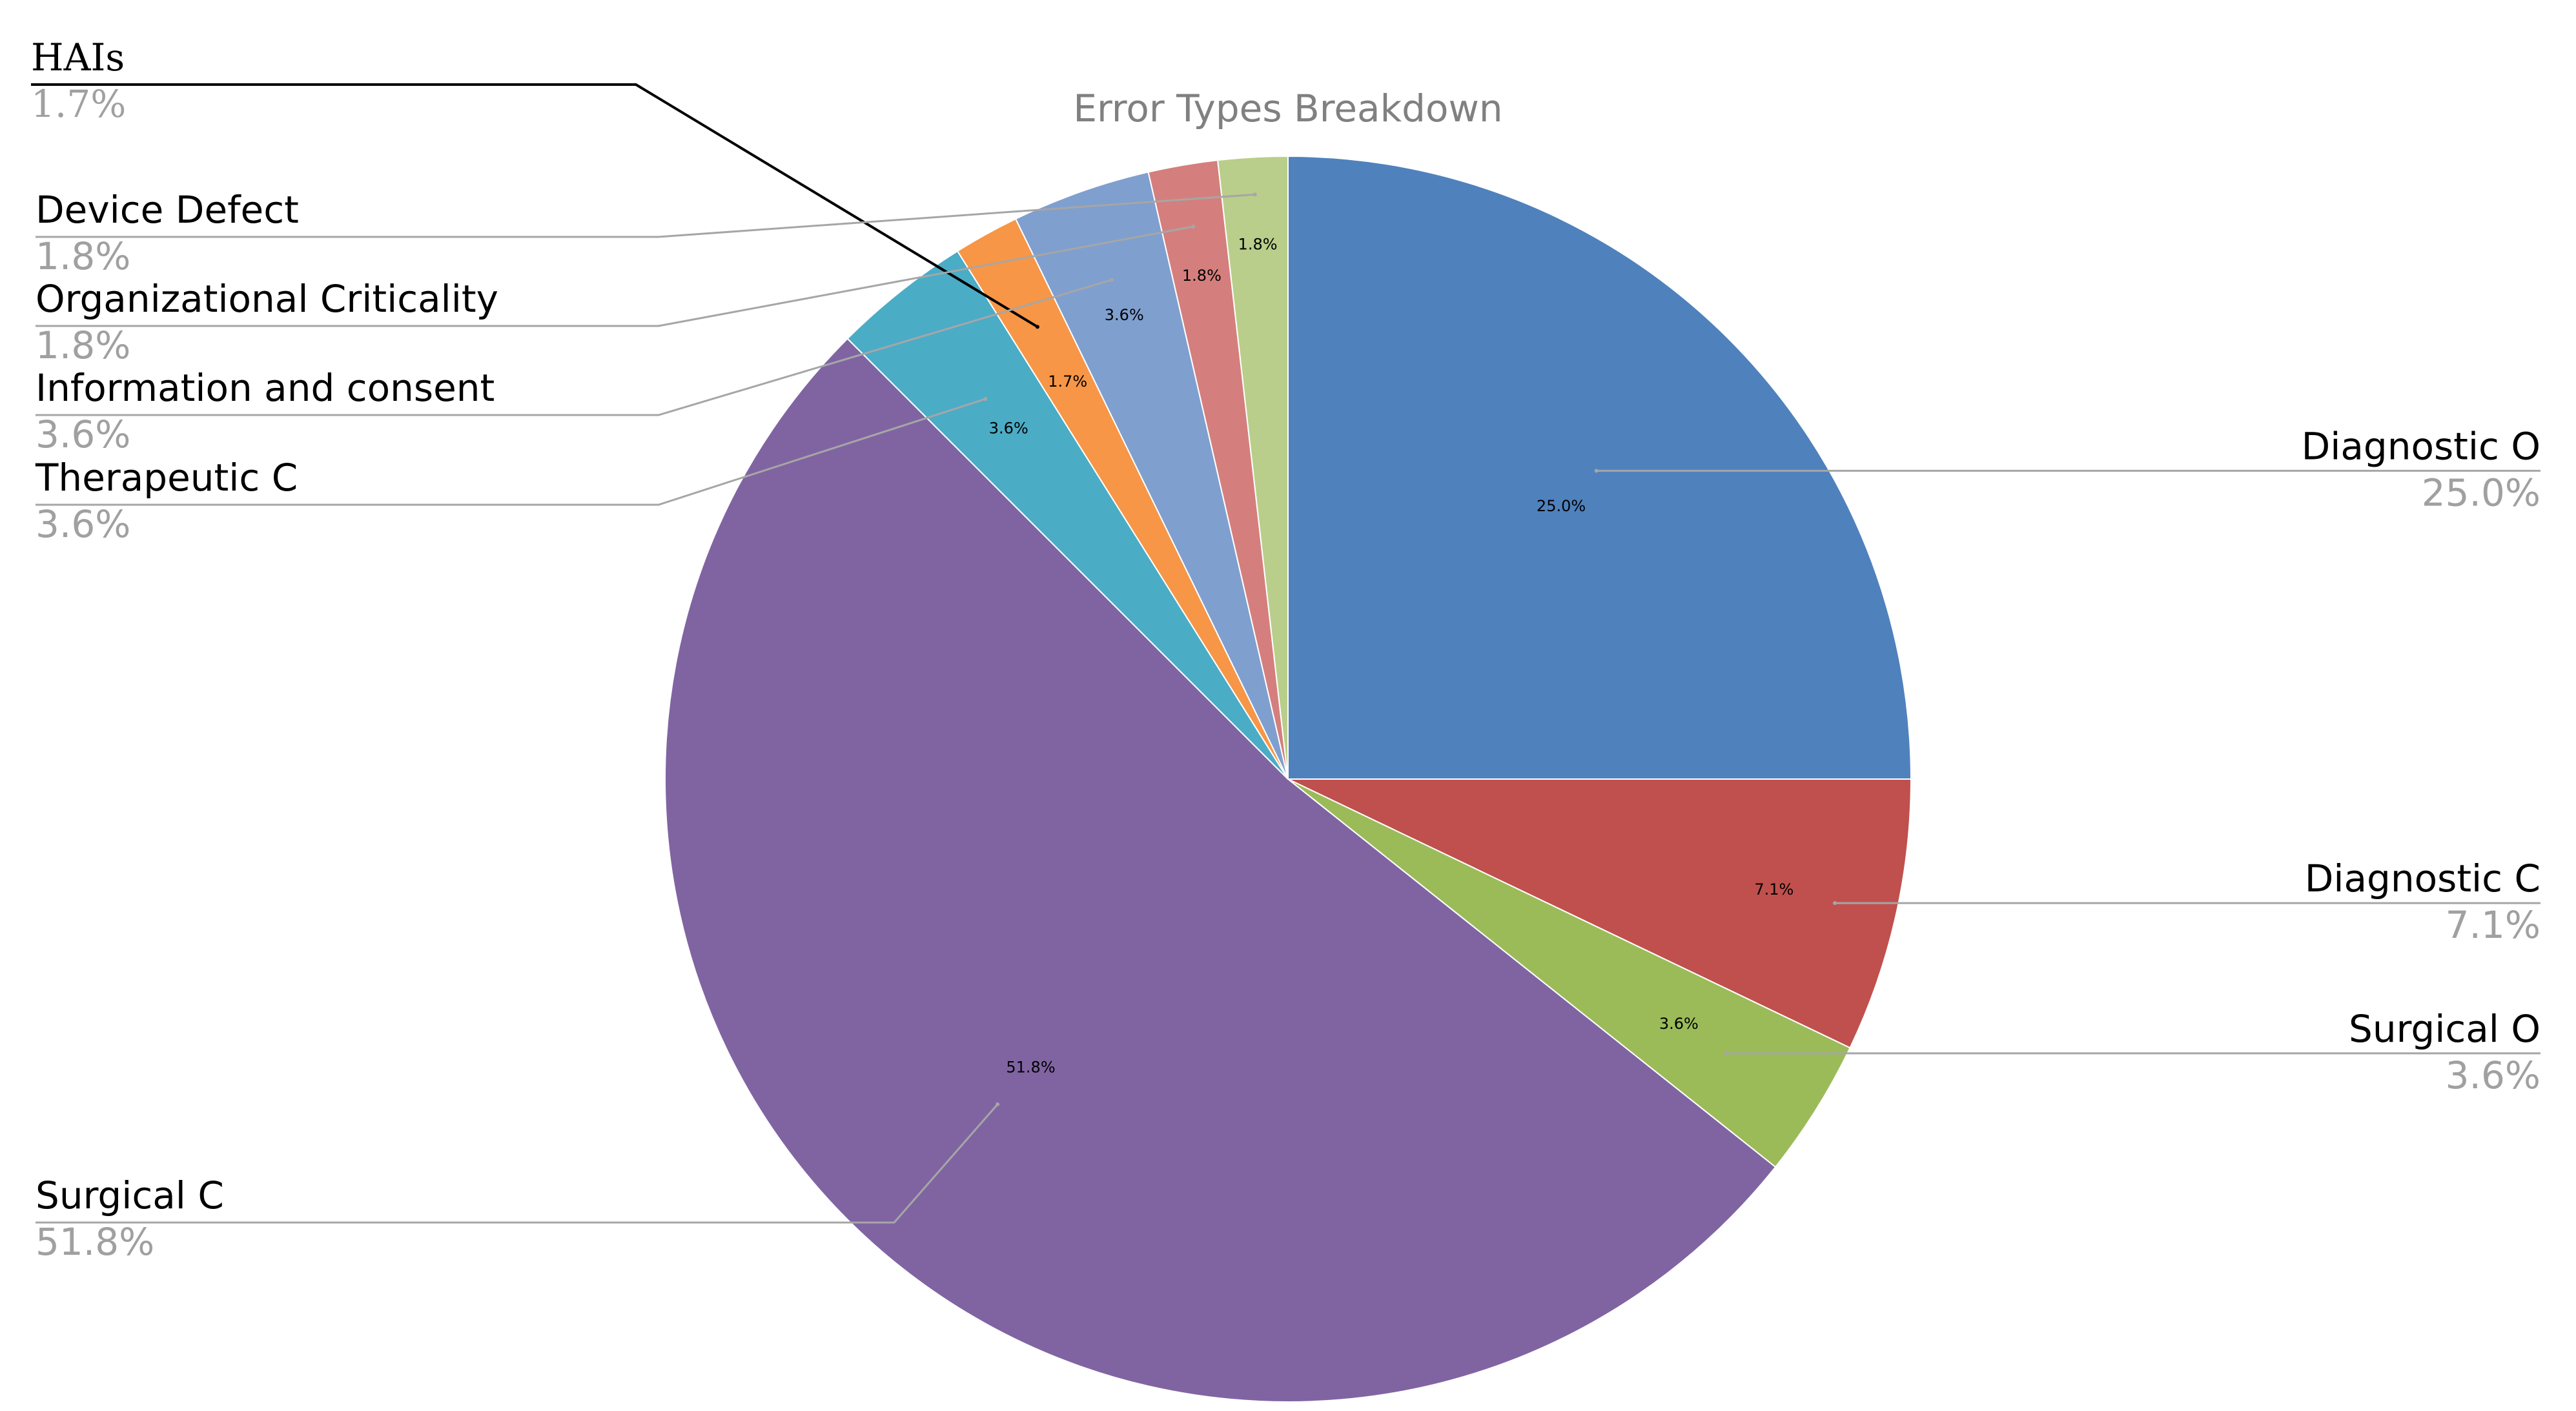 This screenshot has height=1411, width=2576. I want to click on inner-label-surgical-c: 51.8%, so click(1031, 1067).